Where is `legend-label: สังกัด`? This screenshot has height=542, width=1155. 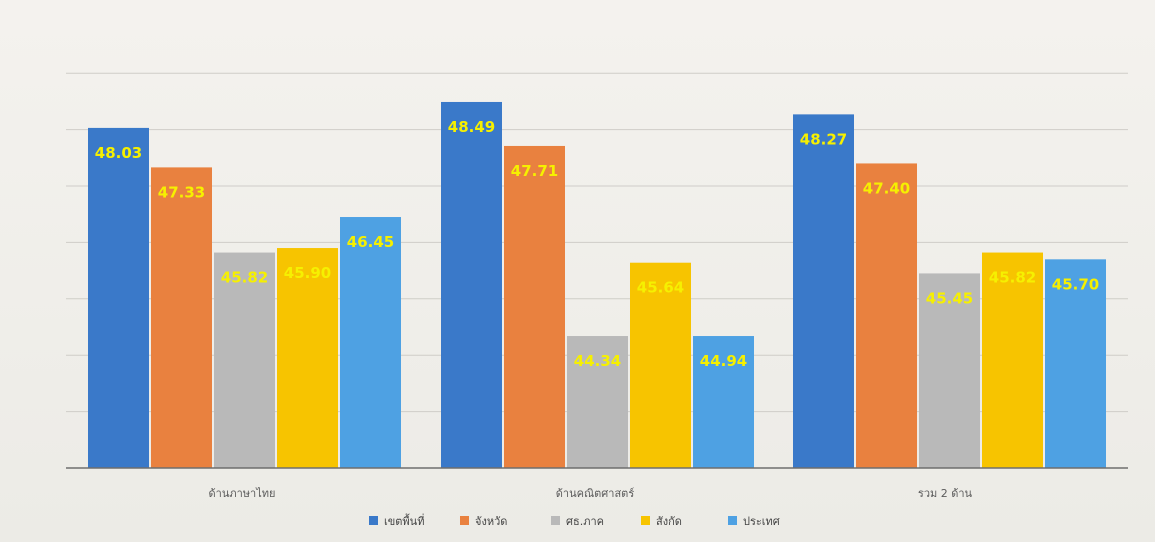
legend-label: สังกัด is located at coordinates (669, 521).